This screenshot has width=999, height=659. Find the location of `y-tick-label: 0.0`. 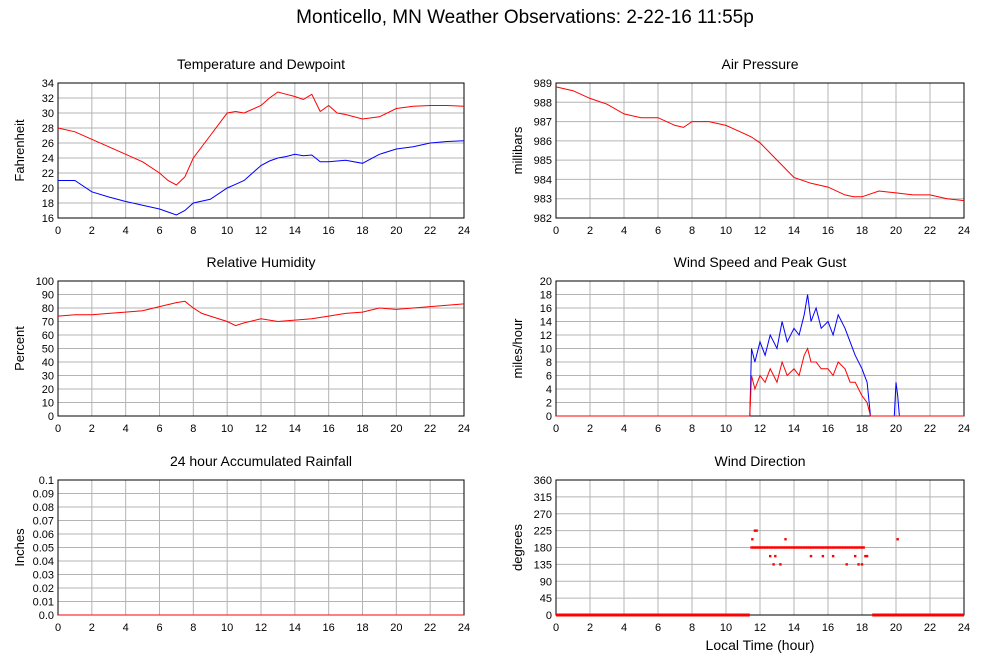

y-tick-label: 0.0 is located at coordinates (46, 616).